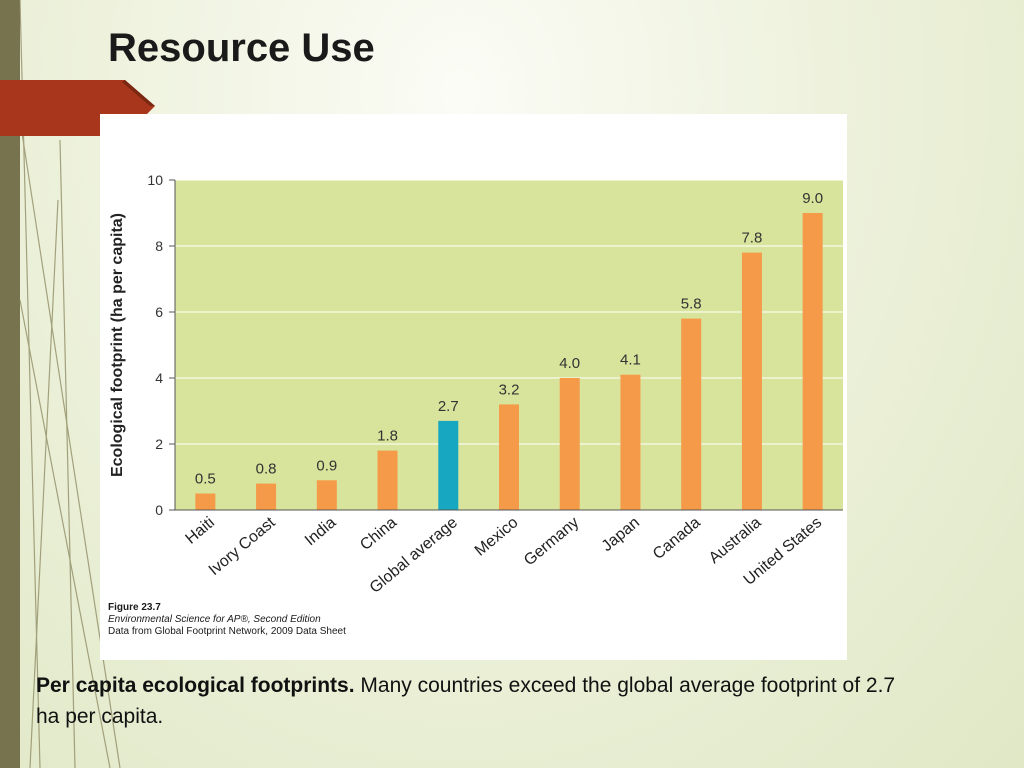 The width and height of the screenshot is (1024, 768). I want to click on x-tick-label: Japan, so click(621, 534).